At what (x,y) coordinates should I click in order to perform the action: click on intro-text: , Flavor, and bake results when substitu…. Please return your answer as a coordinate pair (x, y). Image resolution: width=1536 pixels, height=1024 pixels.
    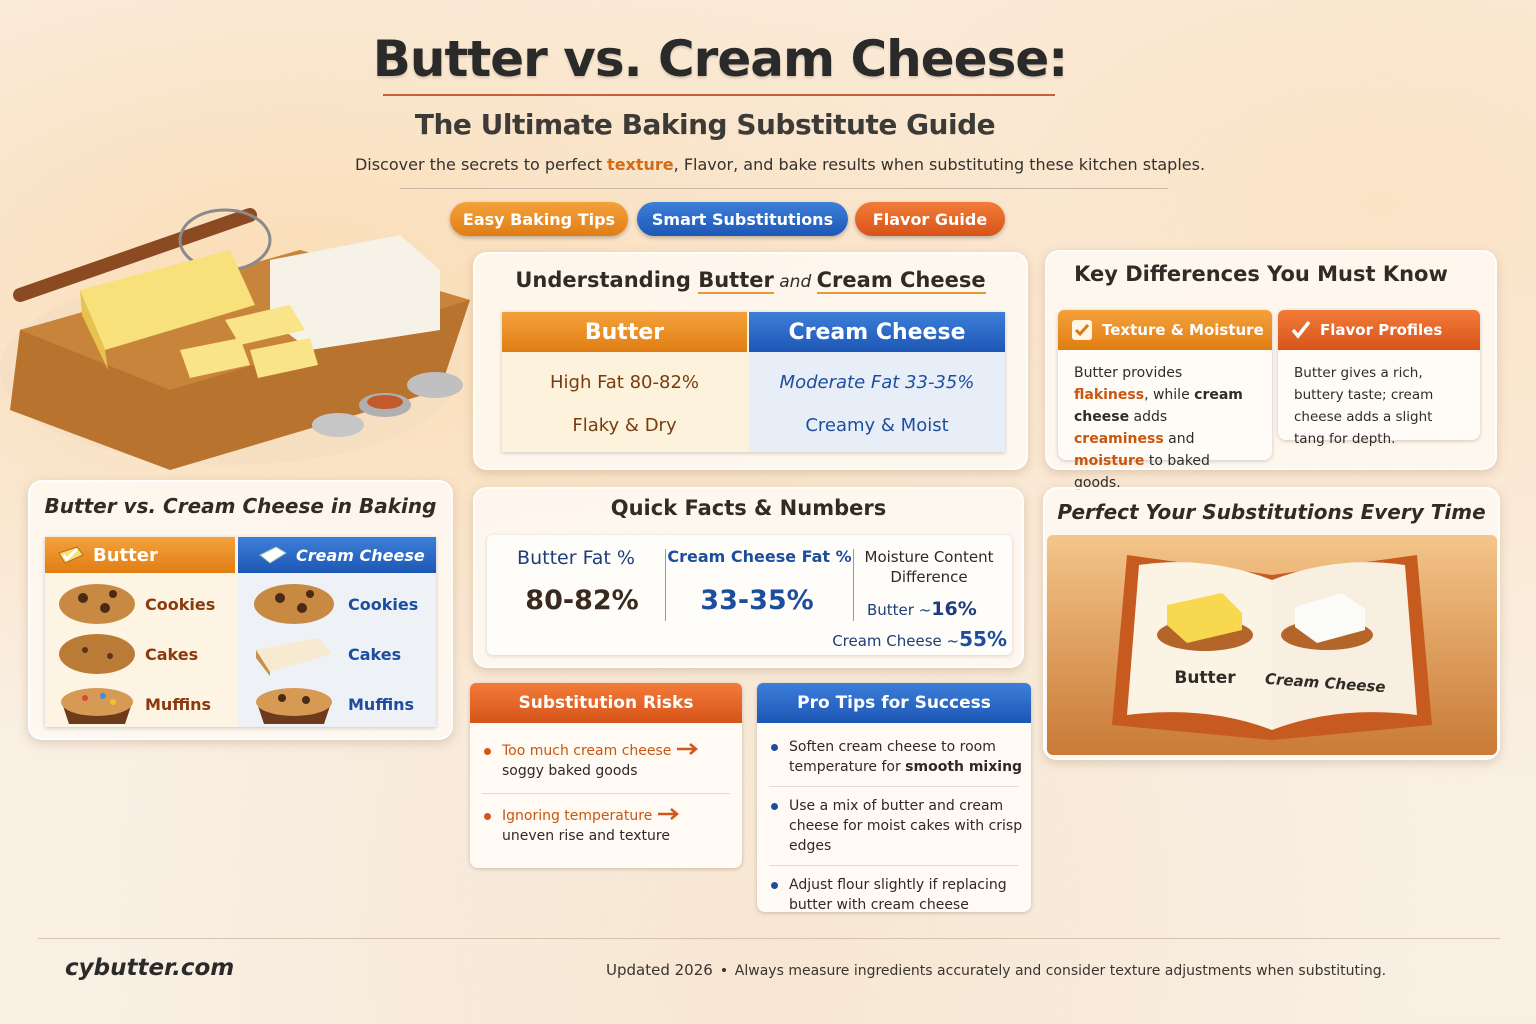
    Looking at the image, I should click on (939, 164).